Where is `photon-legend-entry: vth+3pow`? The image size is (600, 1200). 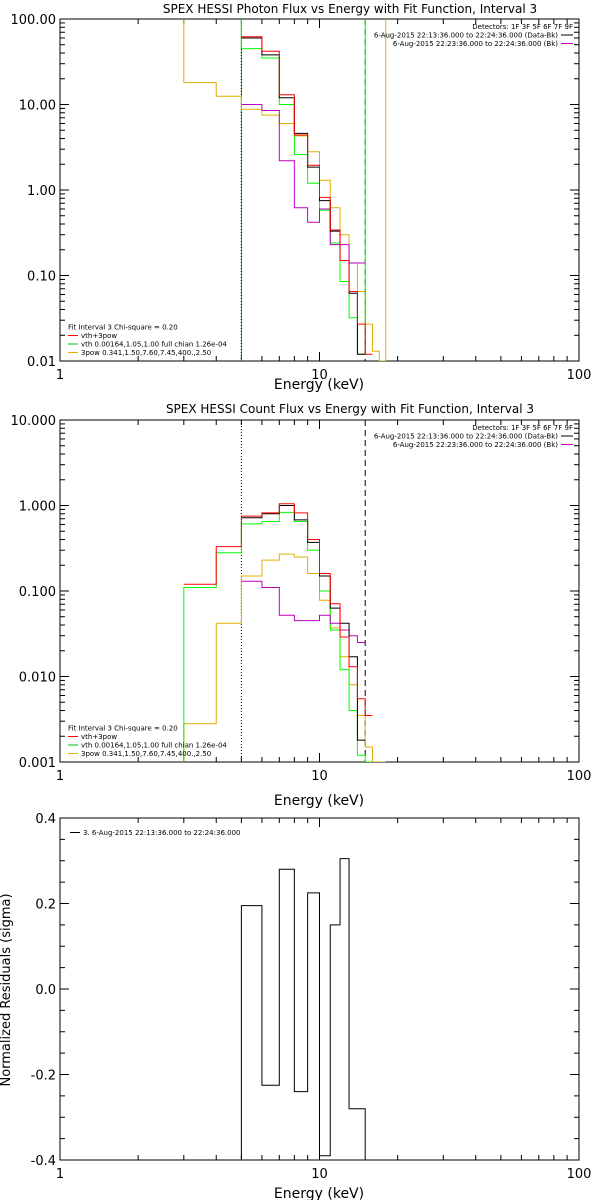
photon-legend-entry: vth+3pow is located at coordinates (99, 336).